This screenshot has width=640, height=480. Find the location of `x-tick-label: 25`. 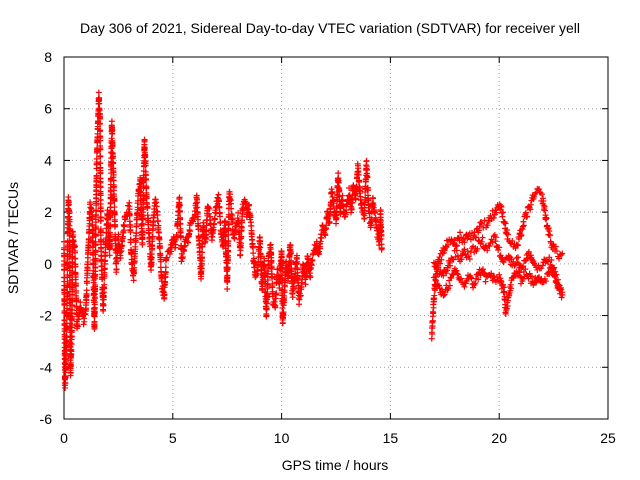

x-tick-label: 25 is located at coordinates (608, 438).